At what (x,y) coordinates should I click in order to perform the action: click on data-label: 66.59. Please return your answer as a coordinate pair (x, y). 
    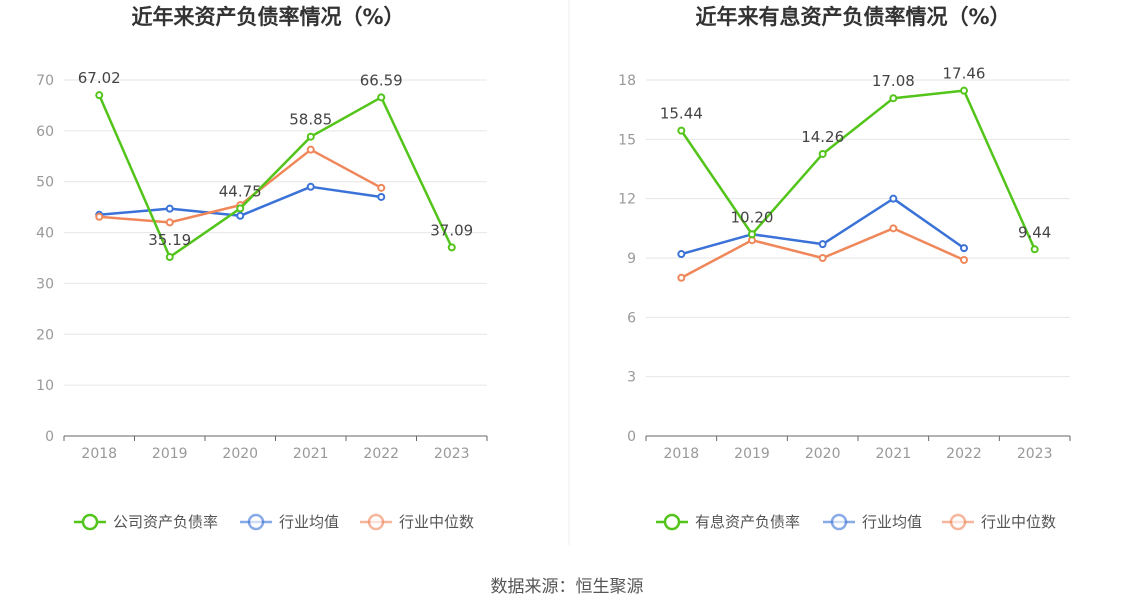
    Looking at the image, I should click on (381, 80).